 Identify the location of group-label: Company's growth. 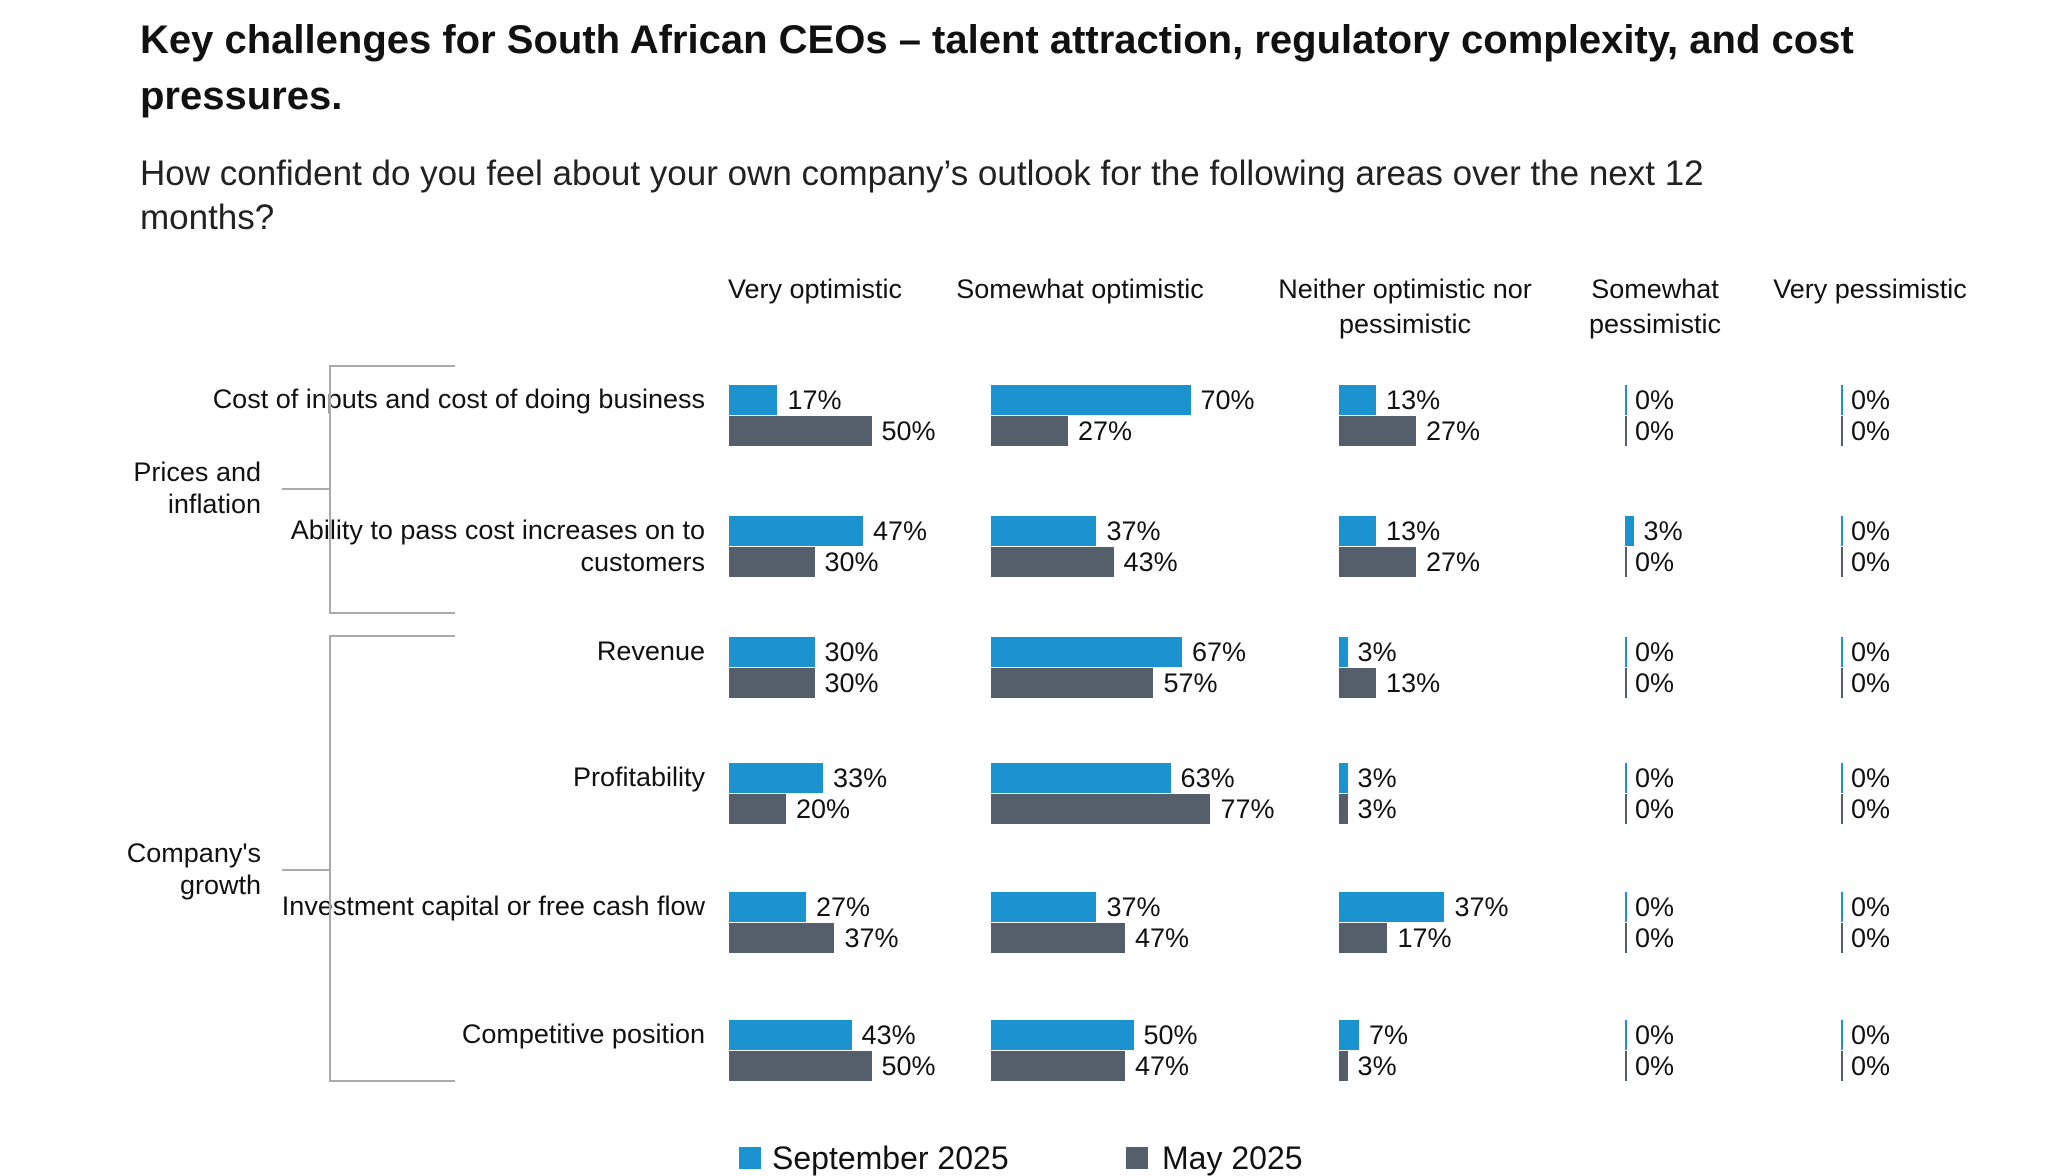
(193, 869).